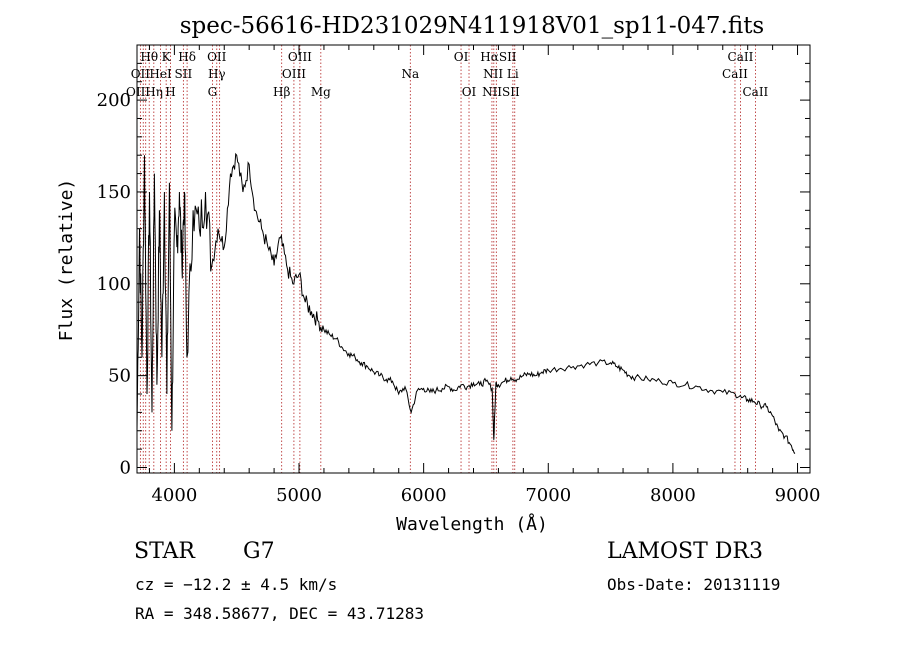 The image size is (900, 649). I want to click on spectral-line-label: NII Li, so click(501, 74).